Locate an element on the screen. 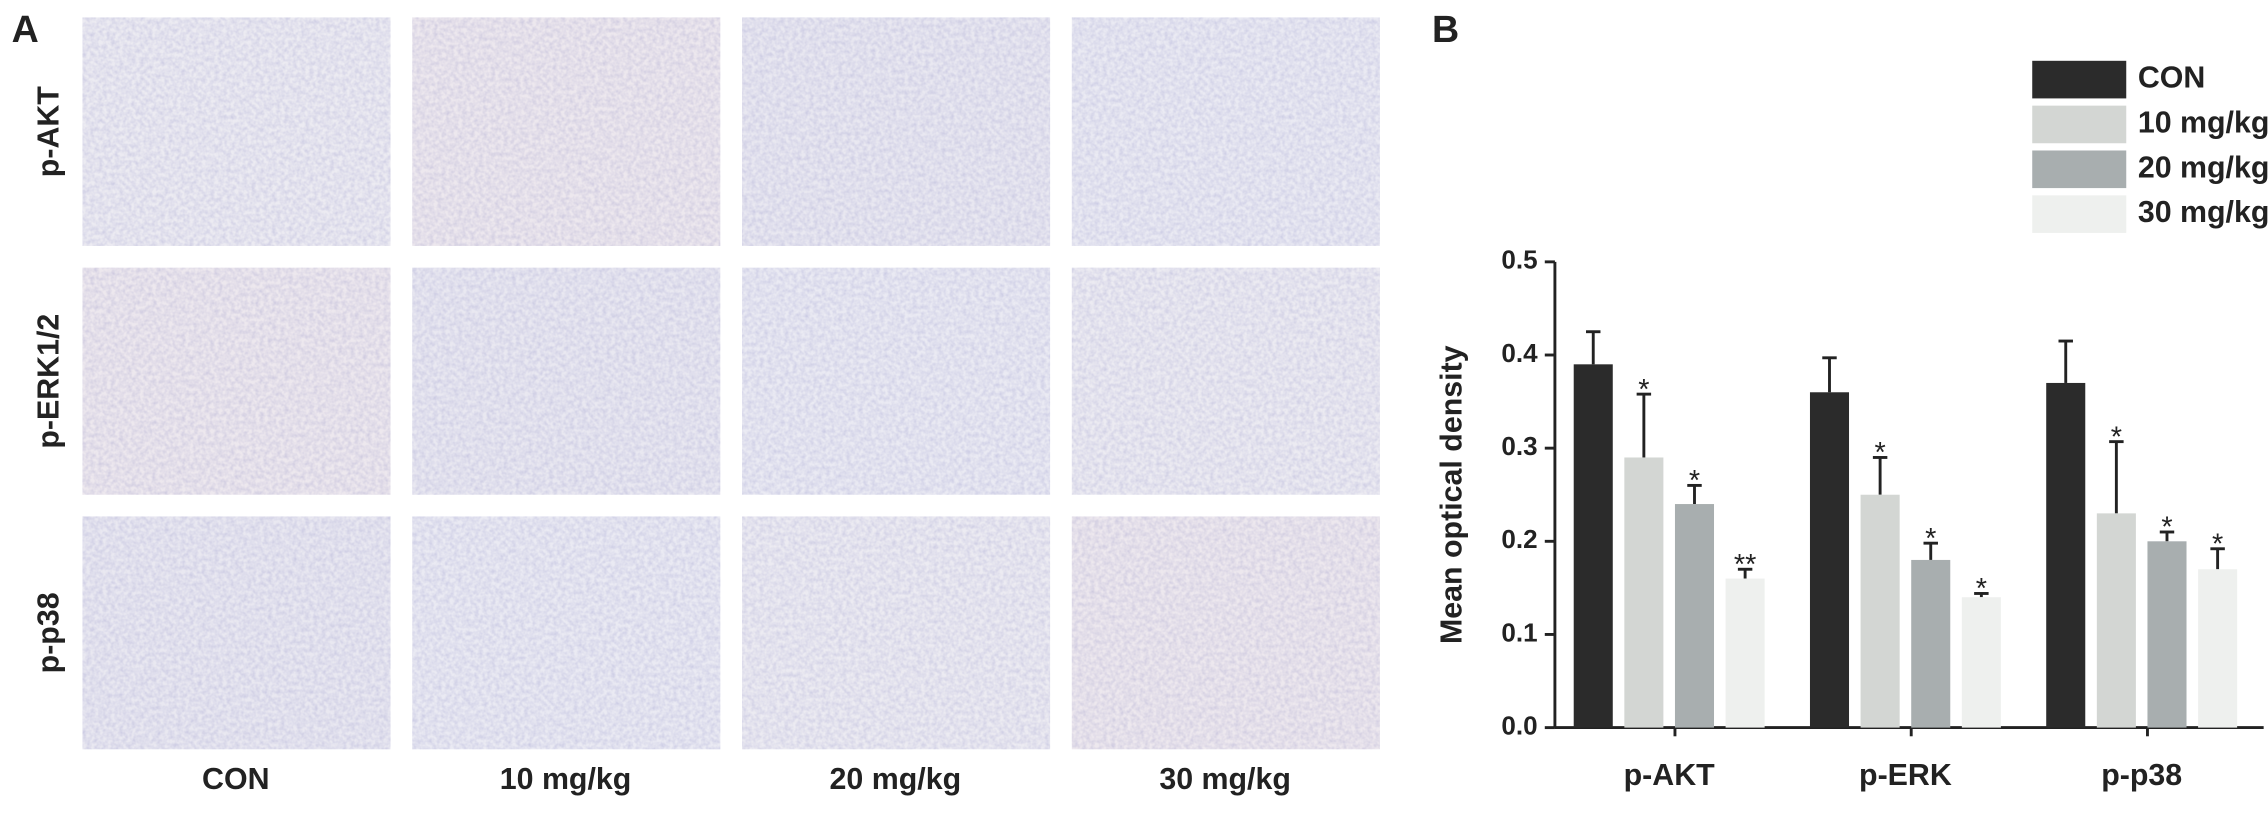  row-label: p-p38 is located at coordinates (49, 632).